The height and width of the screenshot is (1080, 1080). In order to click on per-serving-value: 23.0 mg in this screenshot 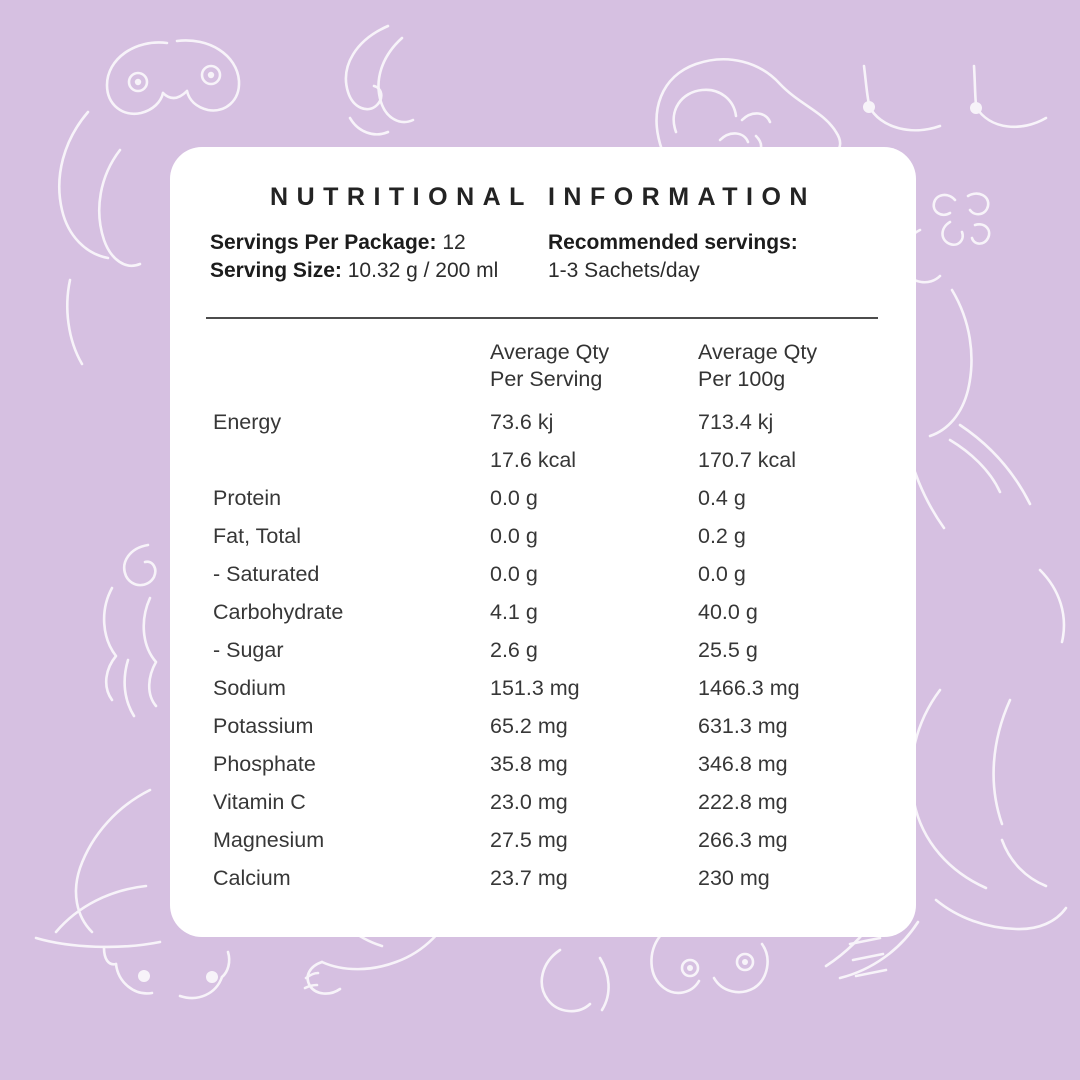, I will do `click(529, 802)`.